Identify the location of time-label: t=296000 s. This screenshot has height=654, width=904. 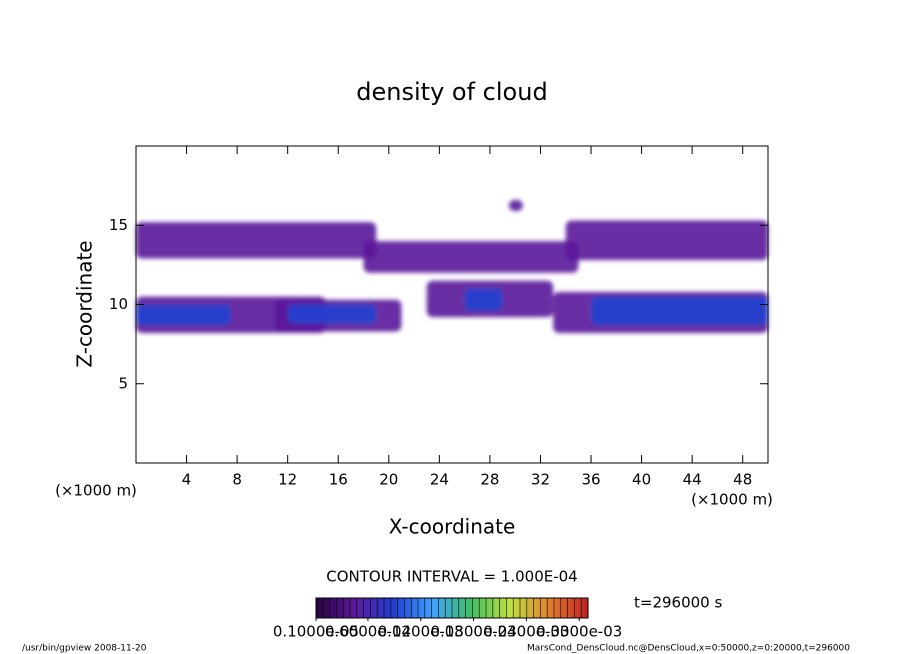
(678, 603).